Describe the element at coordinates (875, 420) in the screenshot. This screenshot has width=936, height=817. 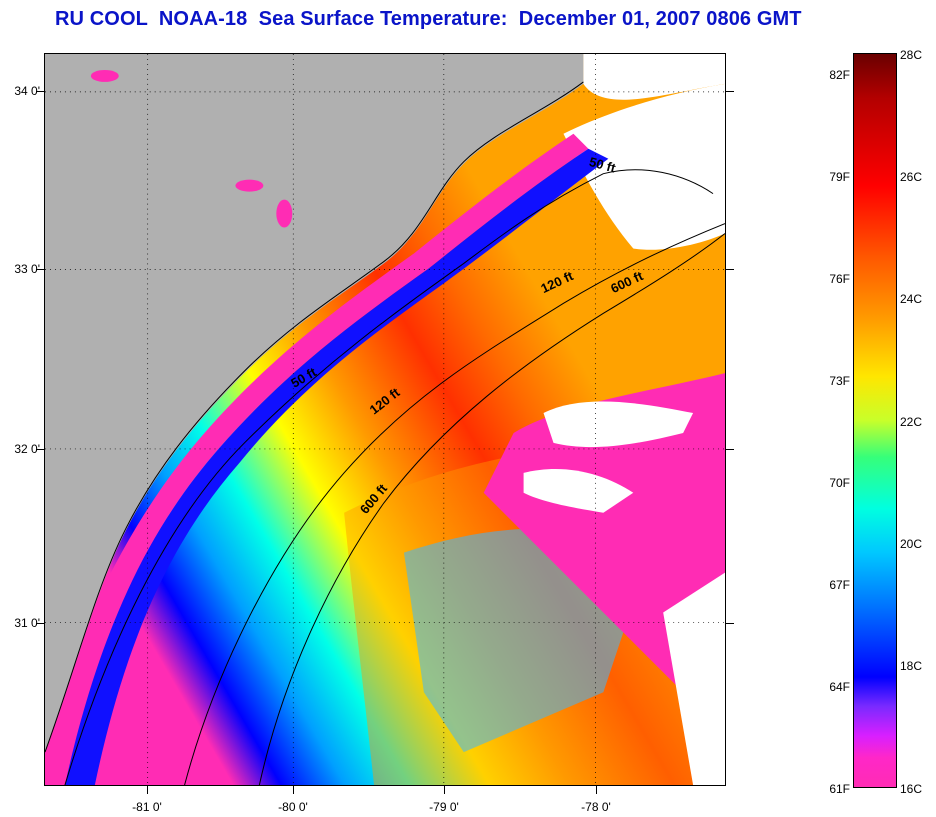
I see `temperature-colorbar` at that location.